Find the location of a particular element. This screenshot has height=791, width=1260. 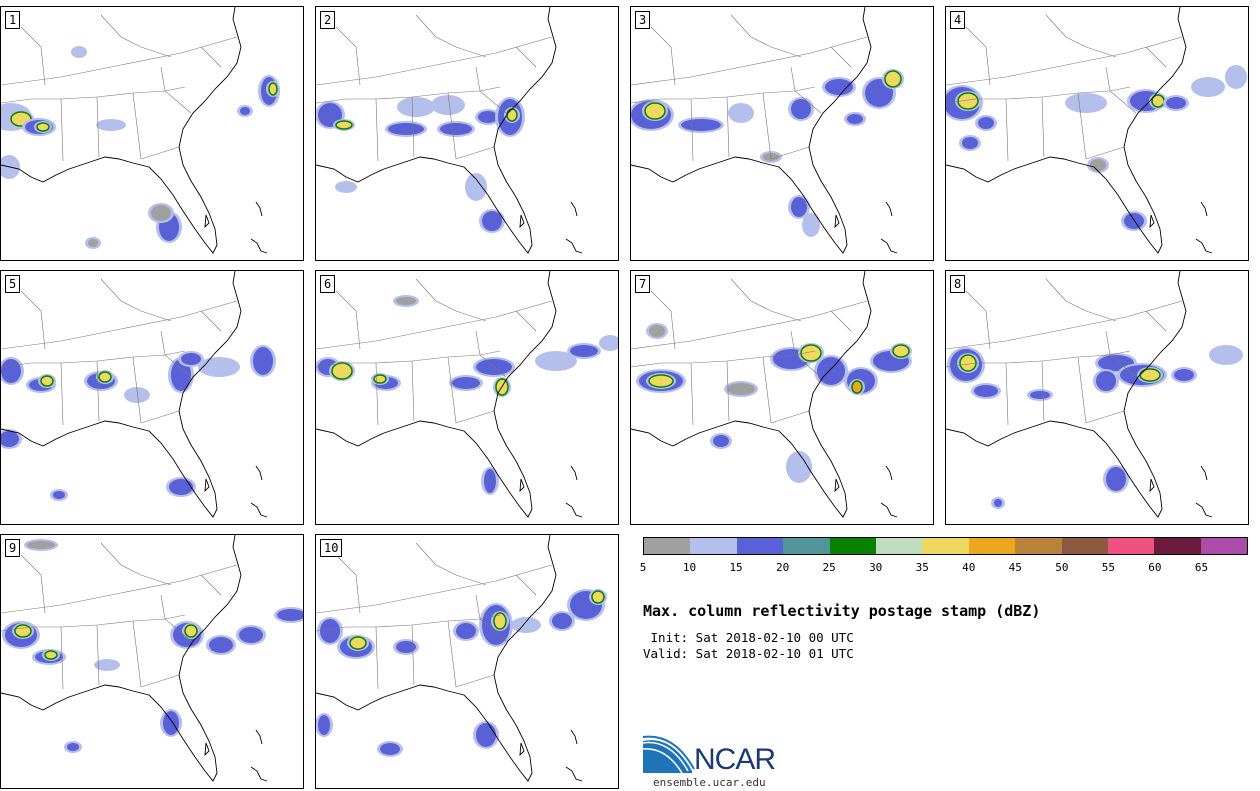

map-panel: 4 is located at coordinates (1097, 133).